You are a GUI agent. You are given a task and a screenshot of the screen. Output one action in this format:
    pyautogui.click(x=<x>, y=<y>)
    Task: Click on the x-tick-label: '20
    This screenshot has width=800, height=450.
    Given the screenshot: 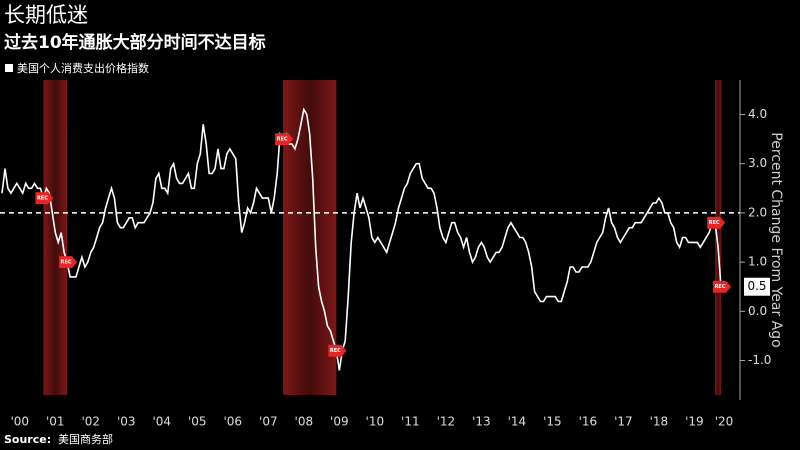 What is the action you would take?
    pyautogui.click(x=724, y=422)
    